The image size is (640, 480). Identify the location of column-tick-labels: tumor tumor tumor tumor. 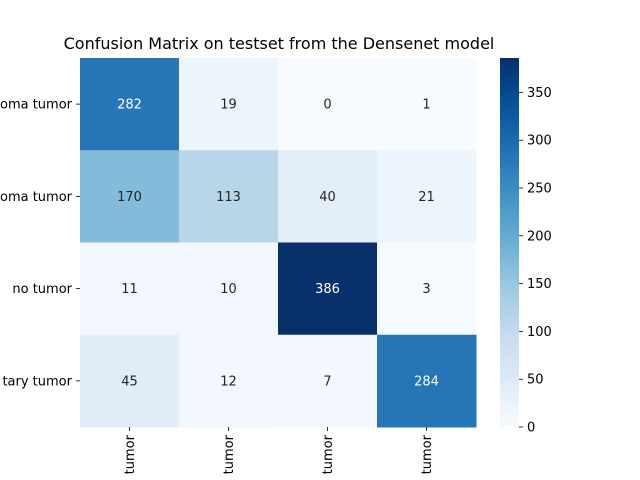
(279, 450).